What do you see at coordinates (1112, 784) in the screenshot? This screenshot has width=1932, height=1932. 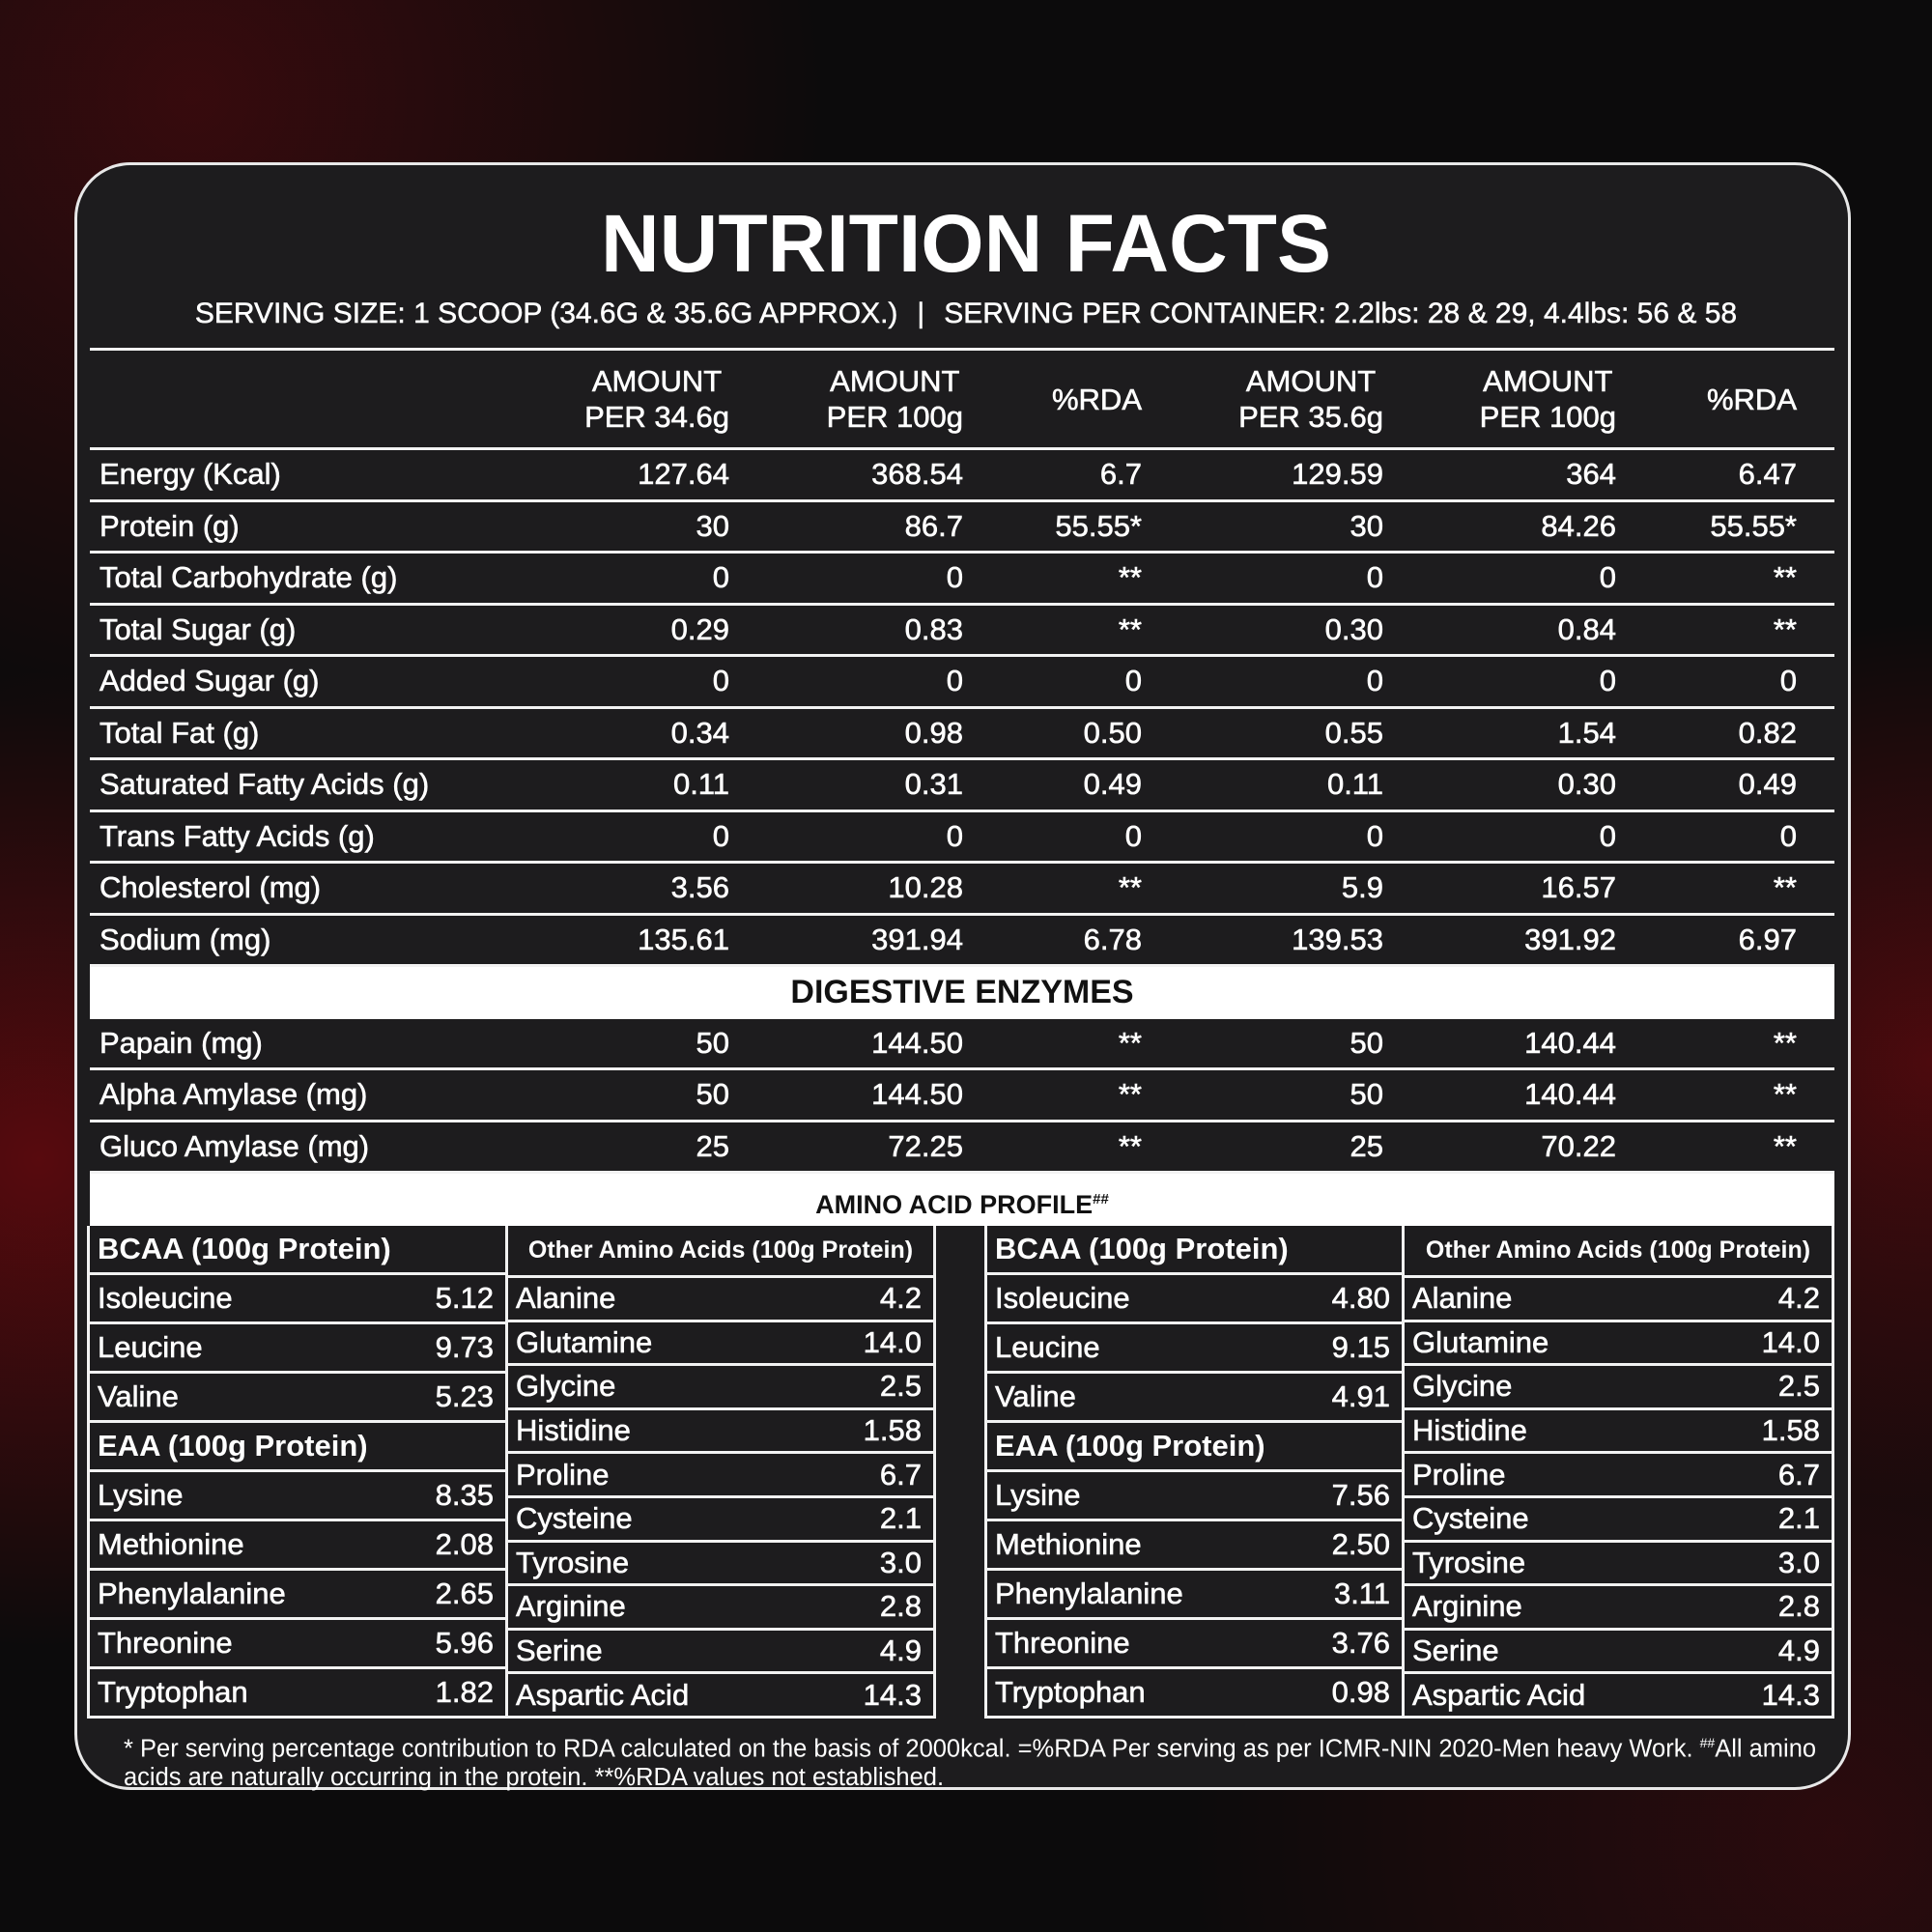 I see `value-cell: 0.49` at bounding box center [1112, 784].